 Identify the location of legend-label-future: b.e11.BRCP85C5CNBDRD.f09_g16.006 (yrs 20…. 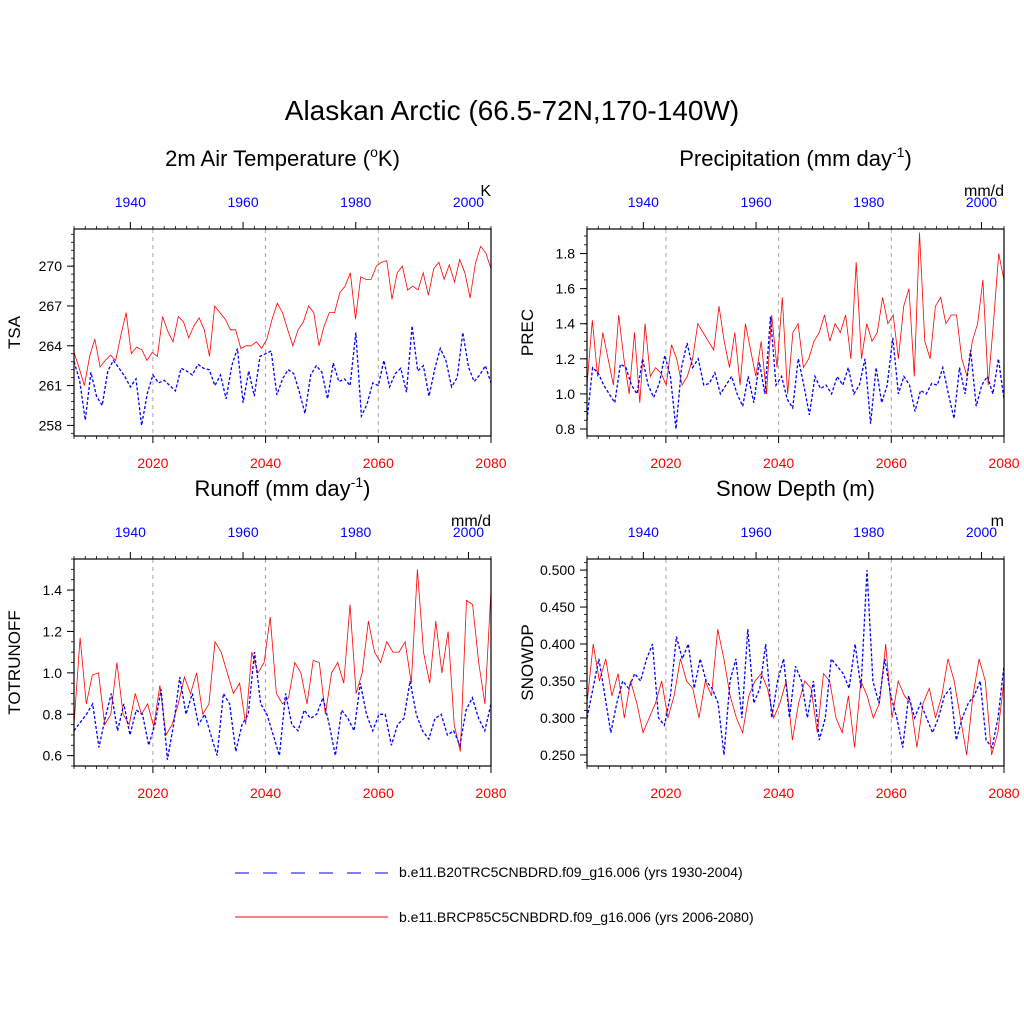
(576, 917).